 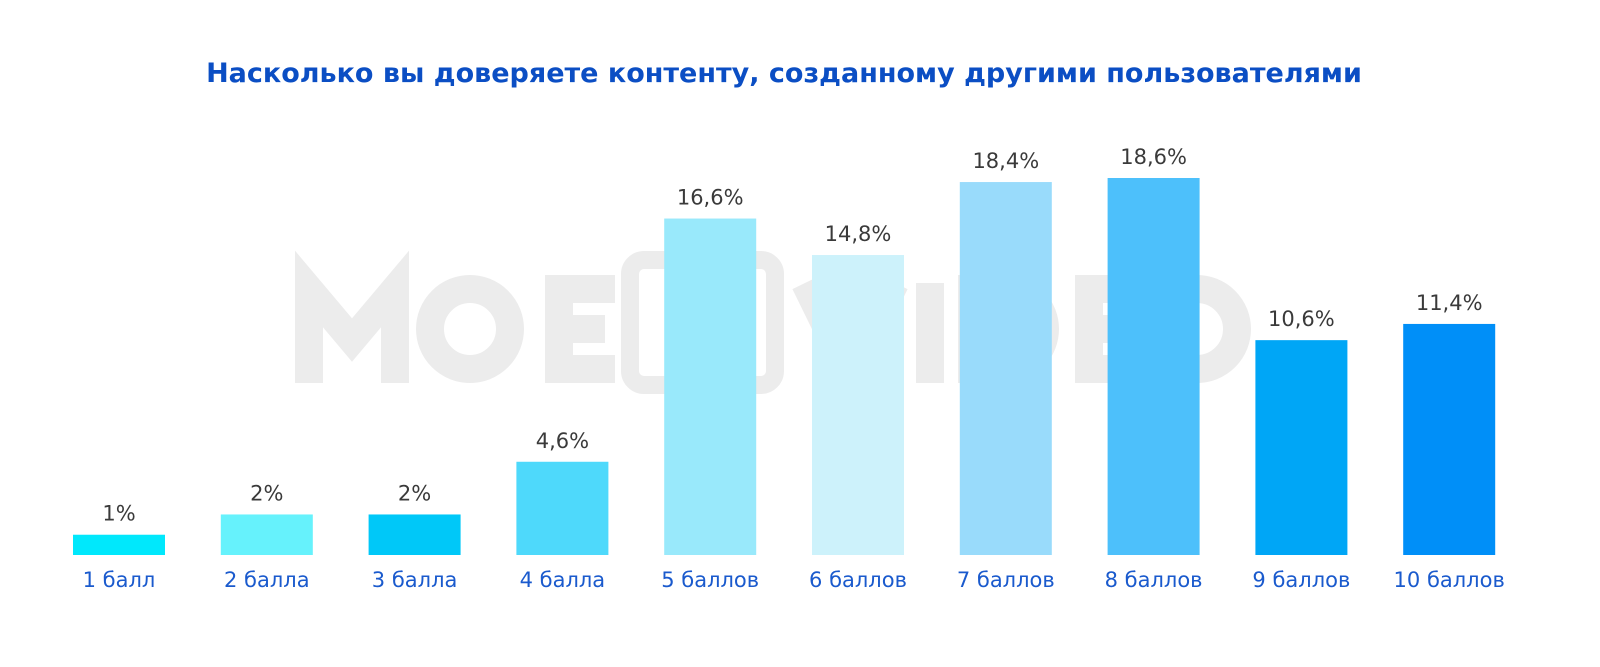 I want to click on value-label: 18,4%, so click(x=1005, y=161).